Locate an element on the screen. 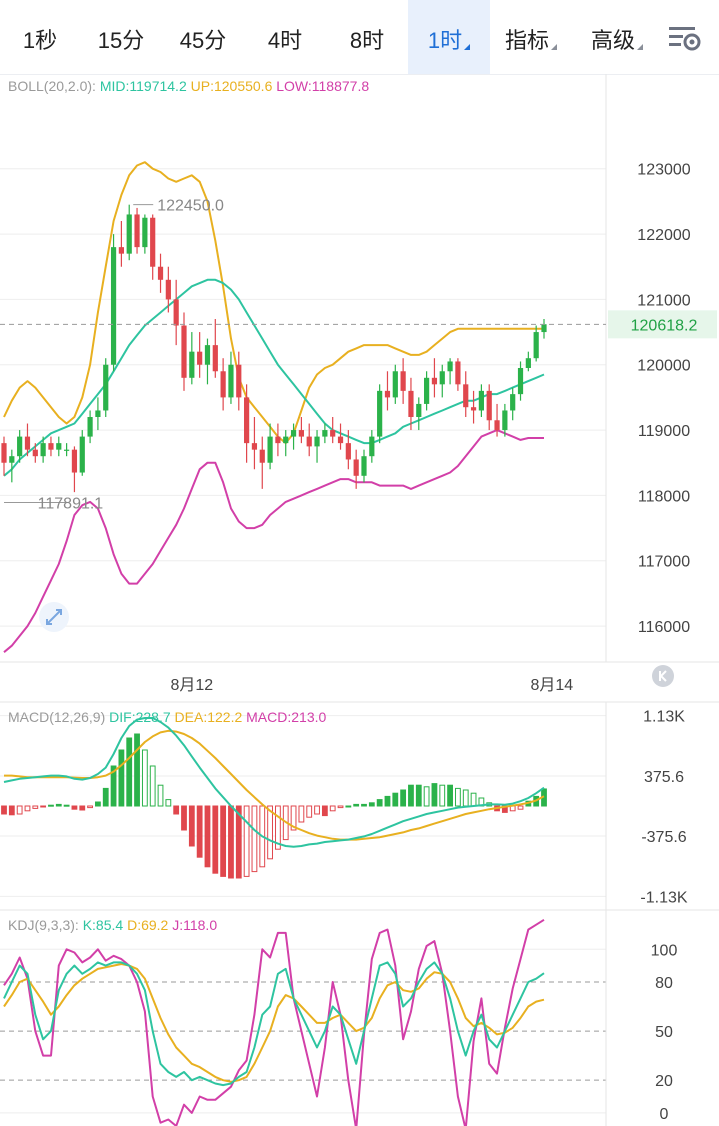 The image size is (719, 1126). tab-6: 1时 is located at coordinates (449, 37).